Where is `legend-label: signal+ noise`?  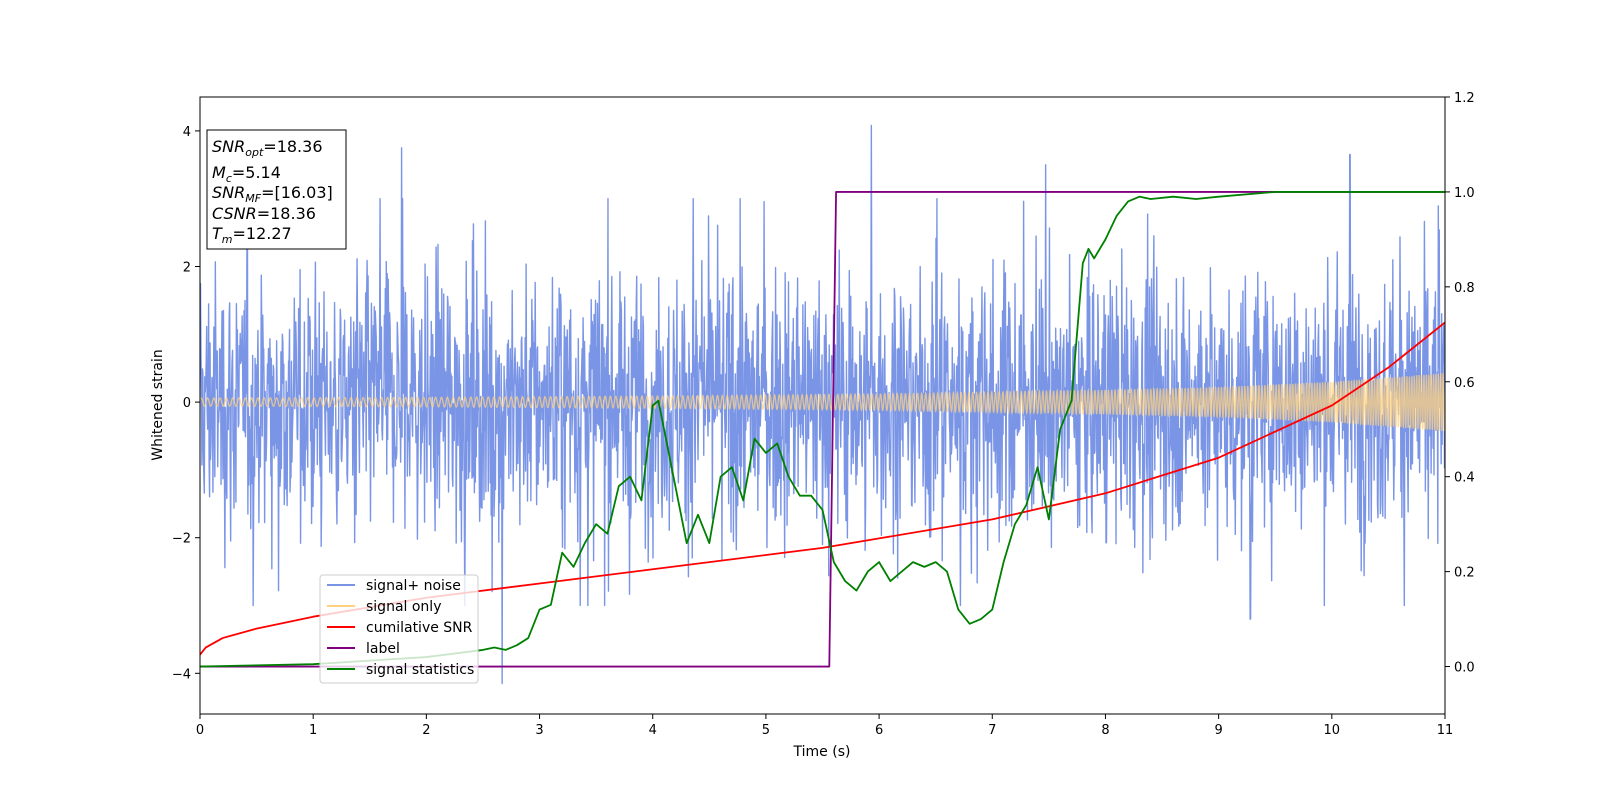 legend-label: signal+ noise is located at coordinates (413, 586).